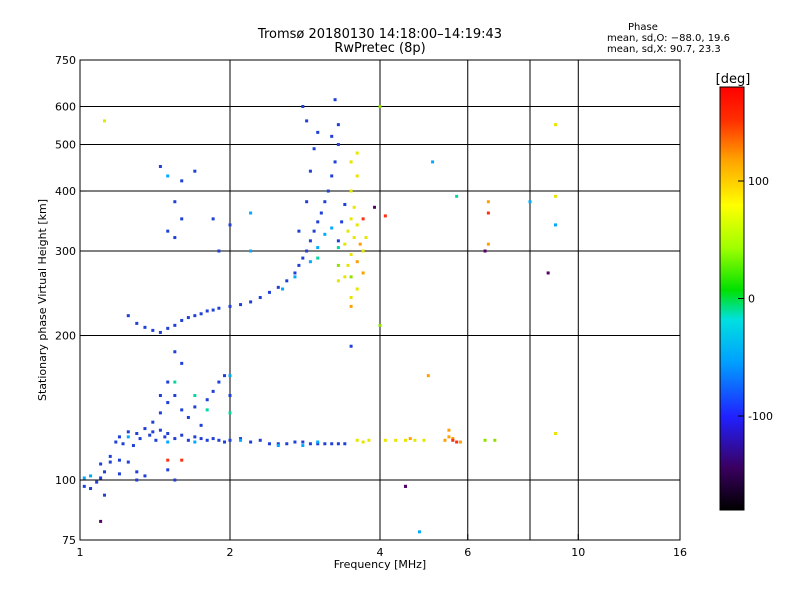  Describe the element at coordinates (65, 191) in the screenshot. I see `y-tick-label: 400` at that location.